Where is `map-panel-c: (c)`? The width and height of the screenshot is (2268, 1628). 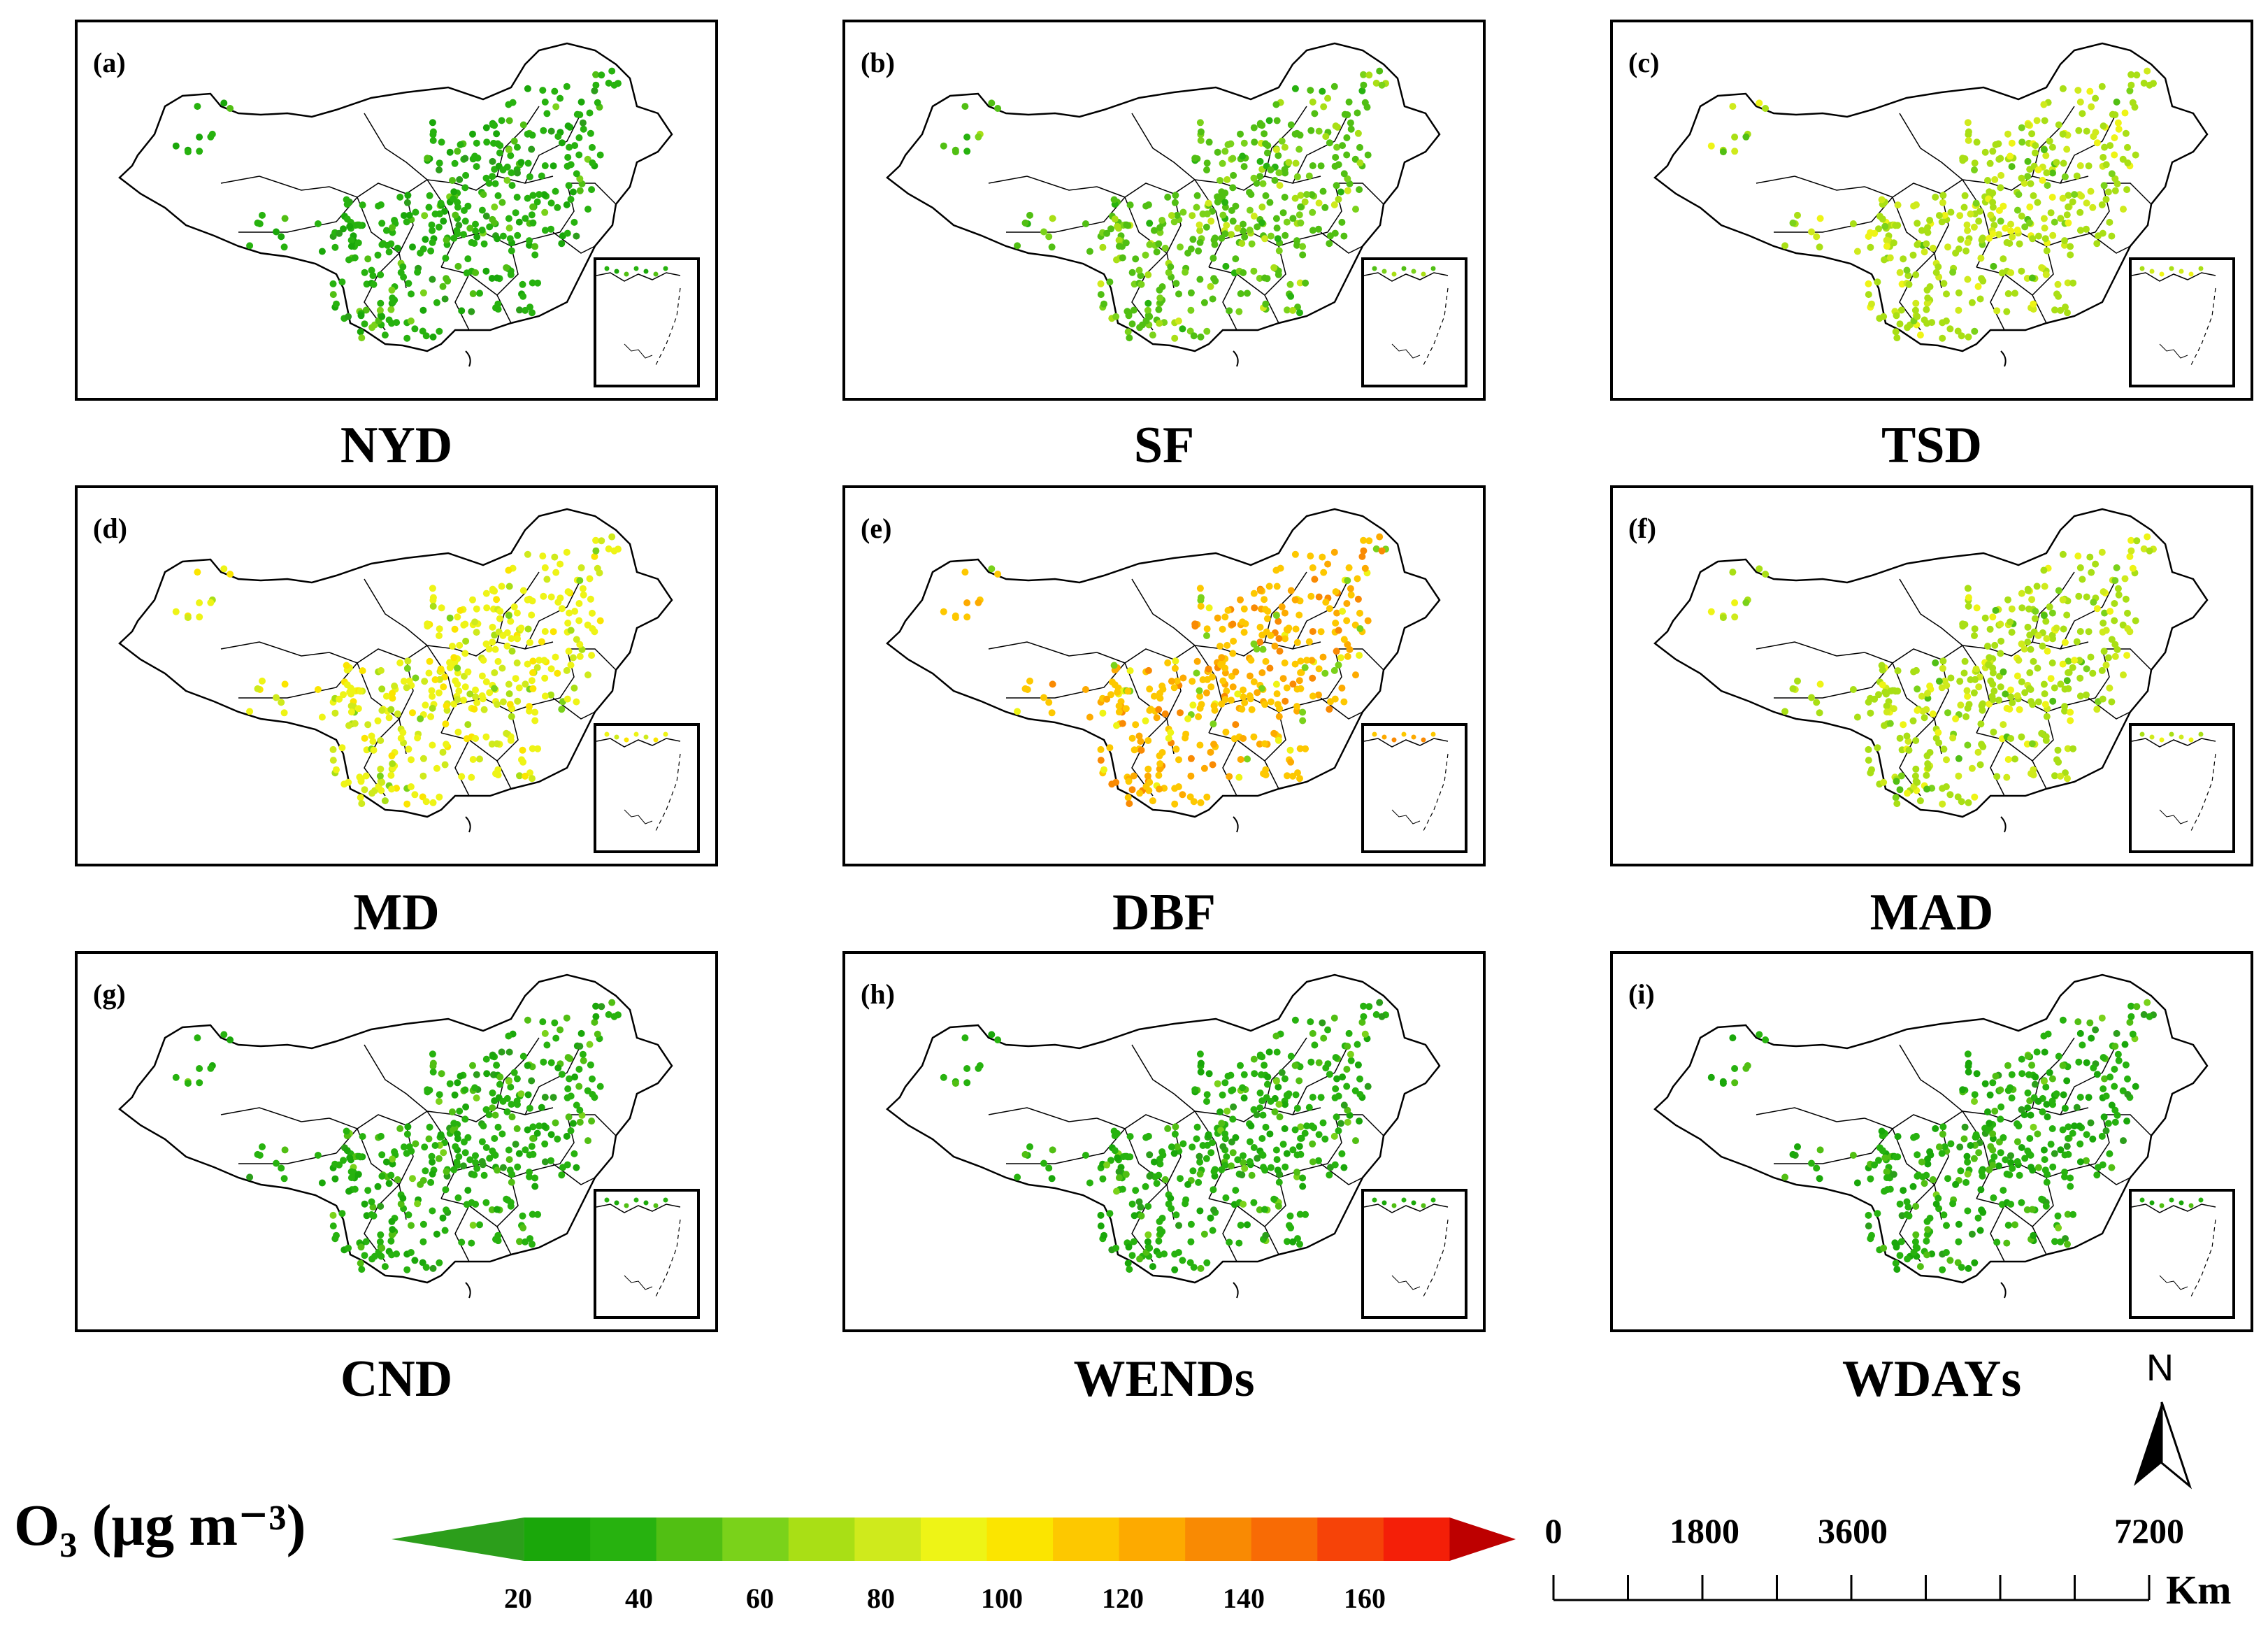
map-panel-c: (c) is located at coordinates (1931, 210).